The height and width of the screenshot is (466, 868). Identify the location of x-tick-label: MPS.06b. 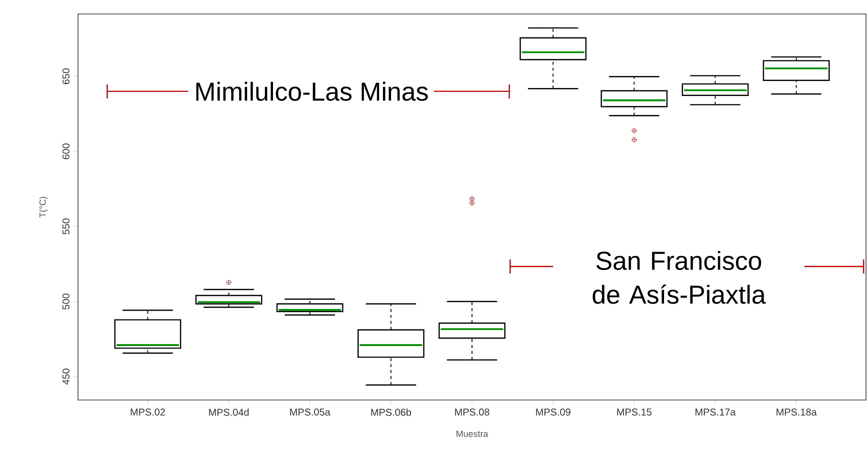
(391, 412).